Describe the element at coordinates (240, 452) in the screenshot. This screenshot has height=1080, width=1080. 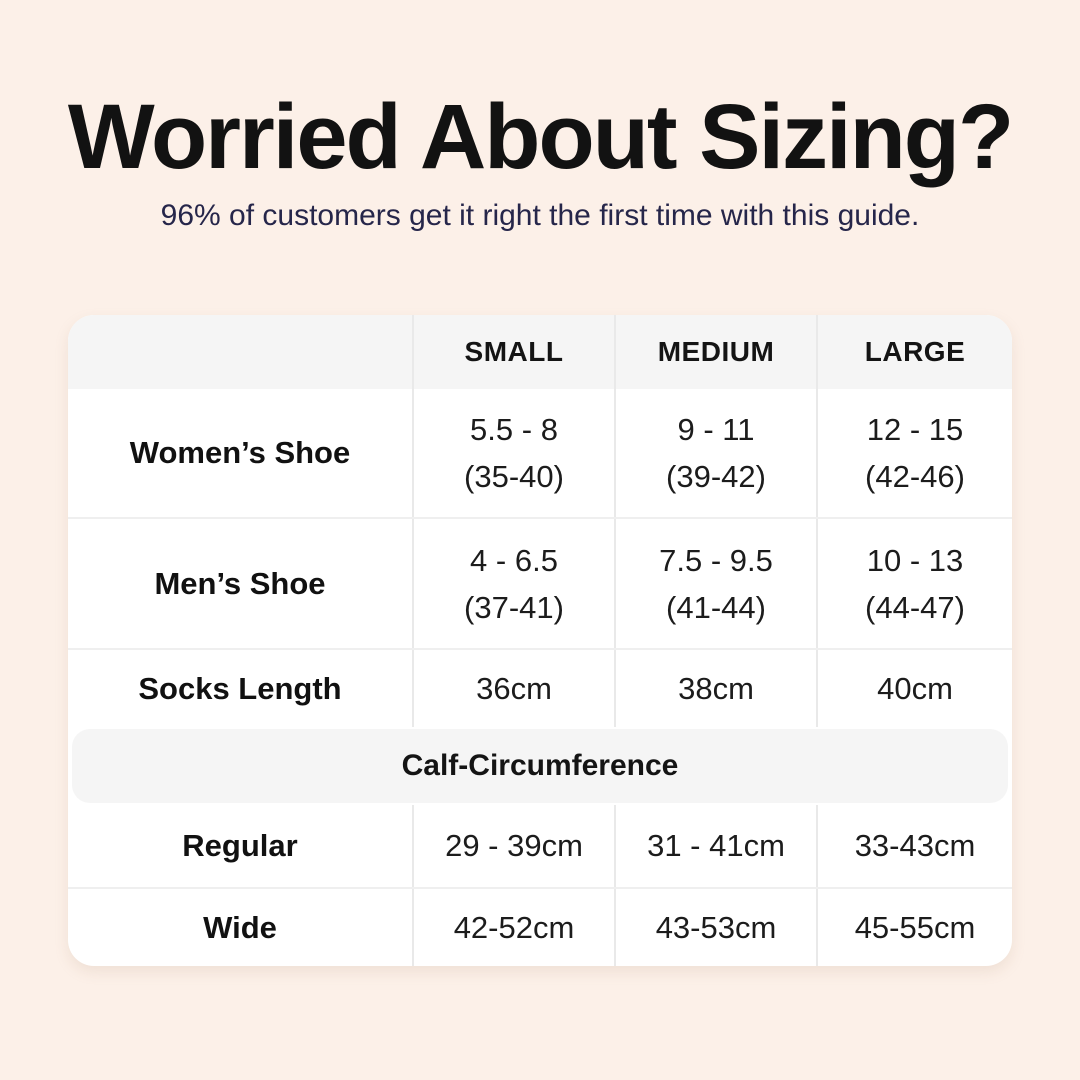
I see `row-label-womens-shoe: Women’s Shoe` at that location.